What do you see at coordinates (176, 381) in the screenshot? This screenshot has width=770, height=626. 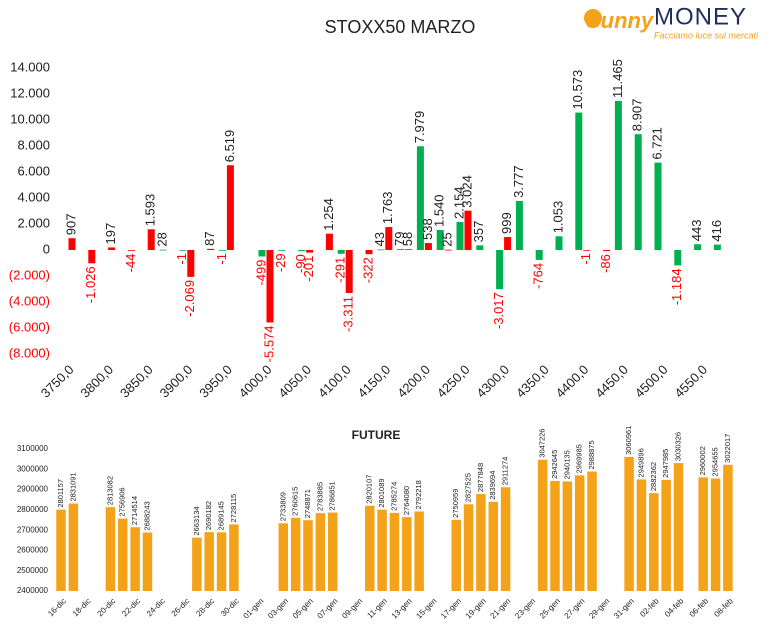 I see `x-tick-label: 3900,0` at bounding box center [176, 381].